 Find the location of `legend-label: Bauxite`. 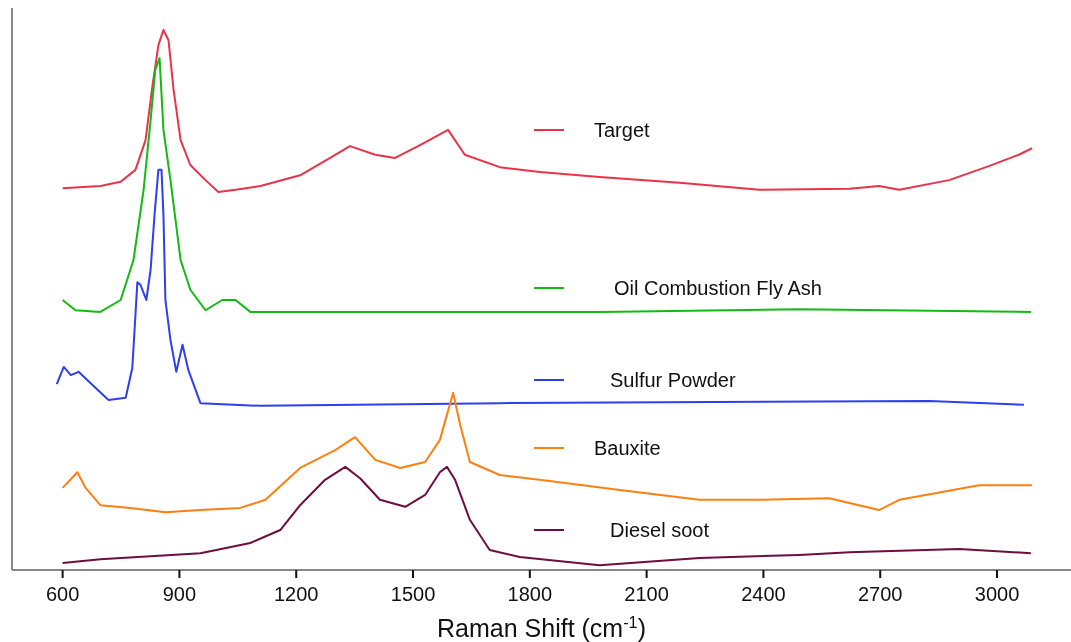

legend-label: Bauxite is located at coordinates (627, 448).